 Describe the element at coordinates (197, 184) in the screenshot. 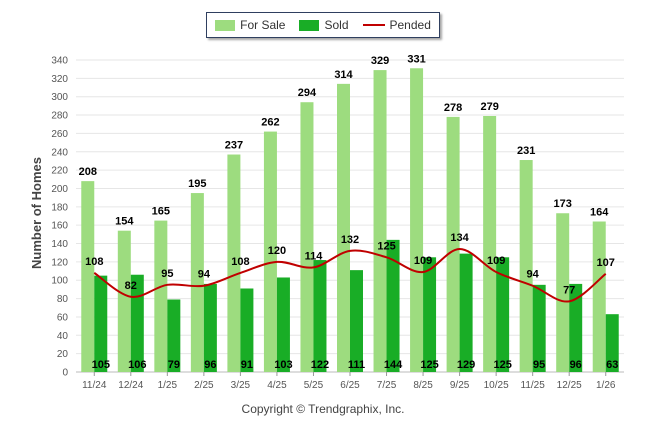

I see `data-label-for-sale: 195` at that location.